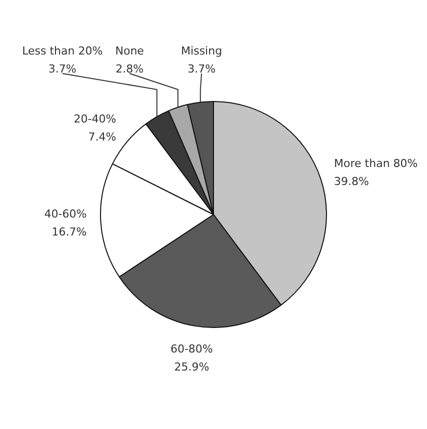 This screenshot has width=427, height=429. I want to click on slice-label: 60-80%, so click(191, 349).